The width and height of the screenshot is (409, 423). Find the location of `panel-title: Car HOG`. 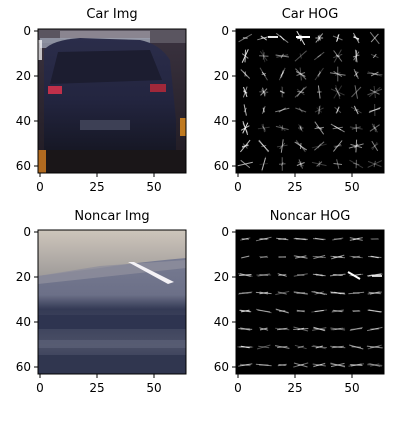

panel-title: Car HOG is located at coordinates (310, 14).